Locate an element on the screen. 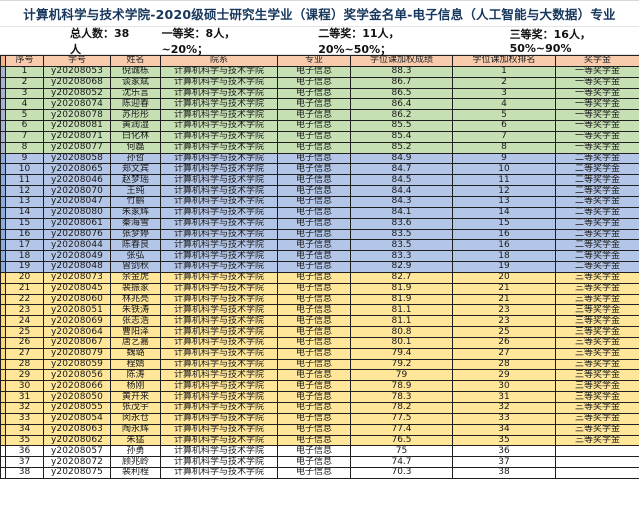 This screenshot has height=516, width=639. cell-score: 83.6 is located at coordinates (401, 223).